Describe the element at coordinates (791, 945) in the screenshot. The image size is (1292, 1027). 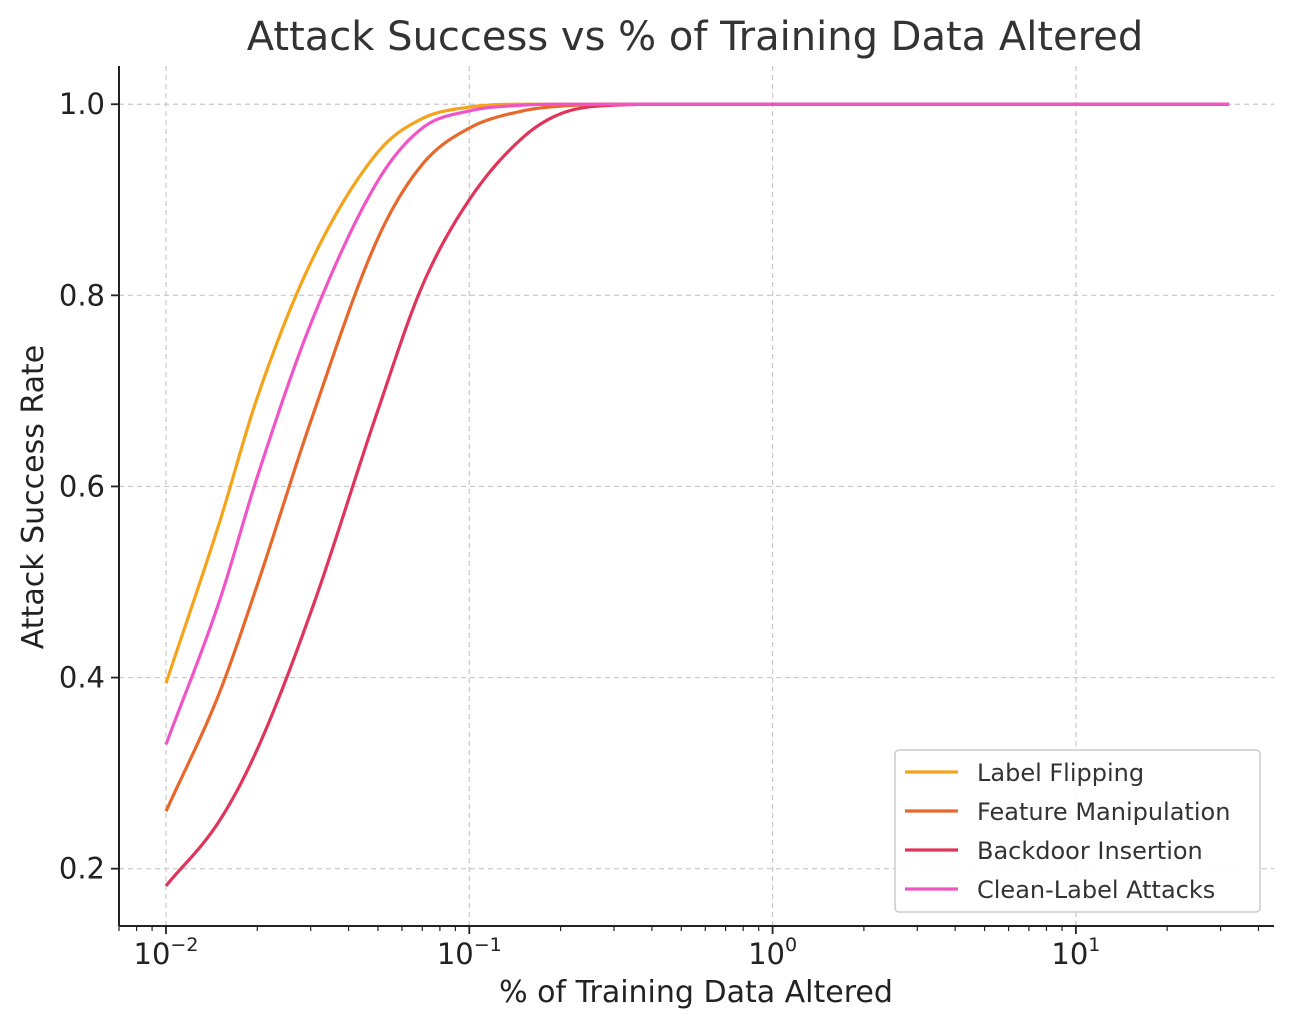
I see `x-tick-exponent: 0` at that location.